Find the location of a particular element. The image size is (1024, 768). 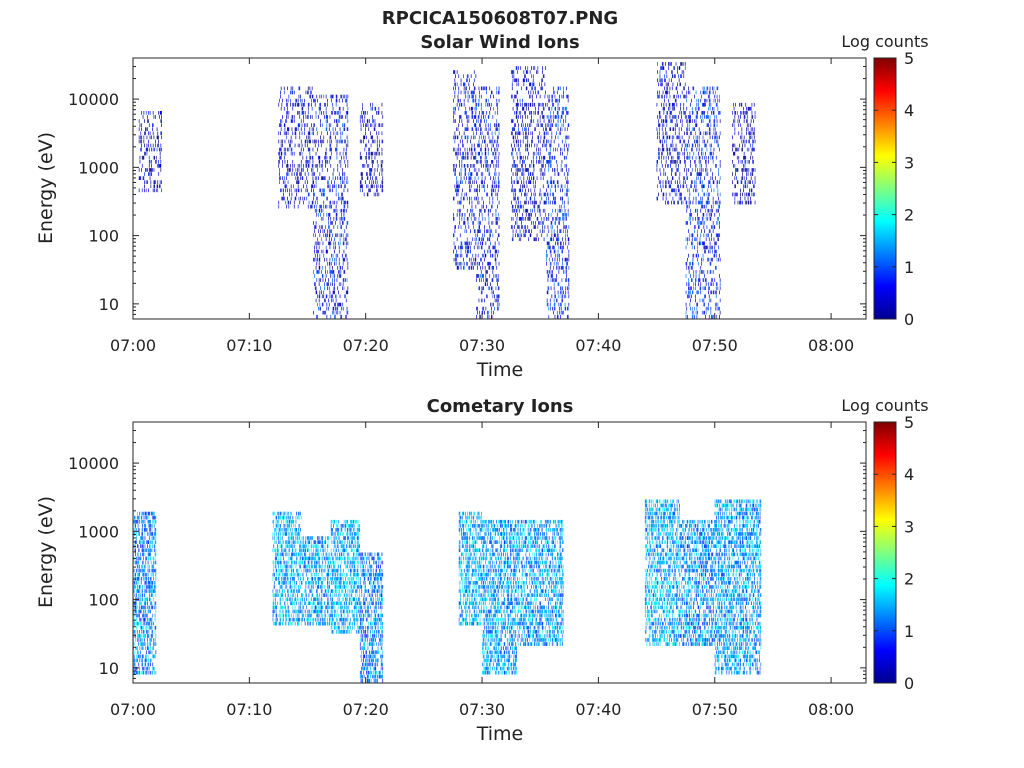

colorbar-tick-label: 4 is located at coordinates (909, 110).